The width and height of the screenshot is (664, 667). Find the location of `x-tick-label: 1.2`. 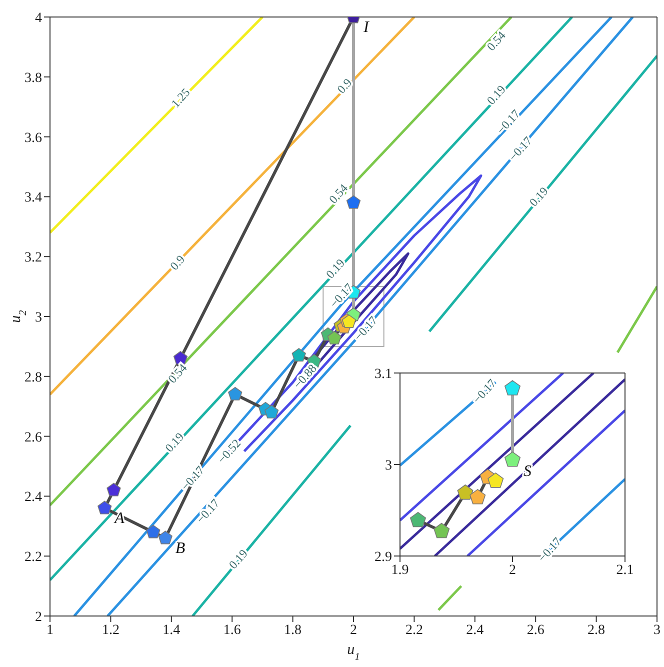

x-tick-label: 1.2 is located at coordinates (111, 630).